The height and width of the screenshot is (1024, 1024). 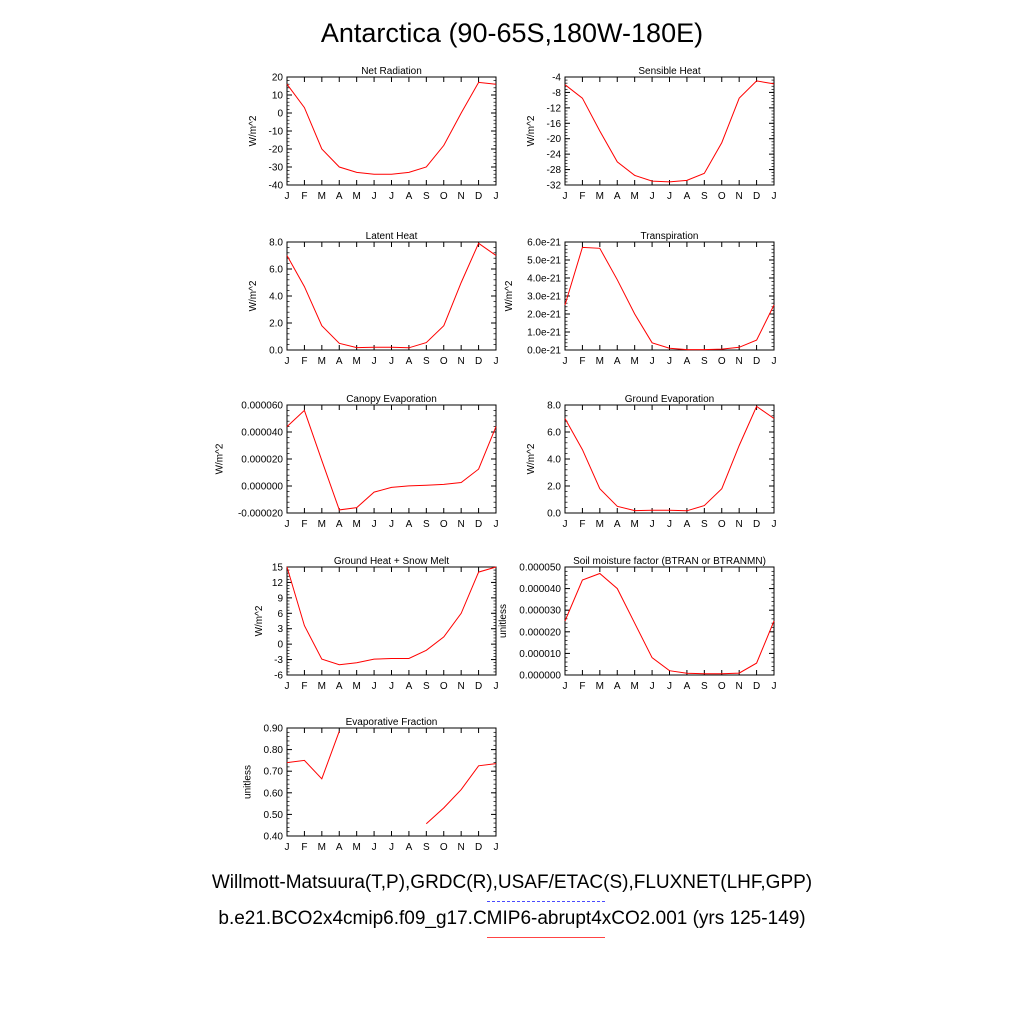 What do you see at coordinates (278, 568) in the screenshot?
I see `y-tick-label: 15` at bounding box center [278, 568].